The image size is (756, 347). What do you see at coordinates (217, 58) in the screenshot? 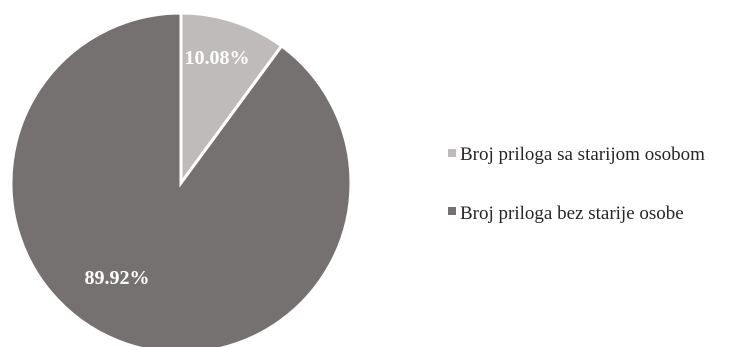
I see `slice-data-label: 10.08%` at bounding box center [217, 58].